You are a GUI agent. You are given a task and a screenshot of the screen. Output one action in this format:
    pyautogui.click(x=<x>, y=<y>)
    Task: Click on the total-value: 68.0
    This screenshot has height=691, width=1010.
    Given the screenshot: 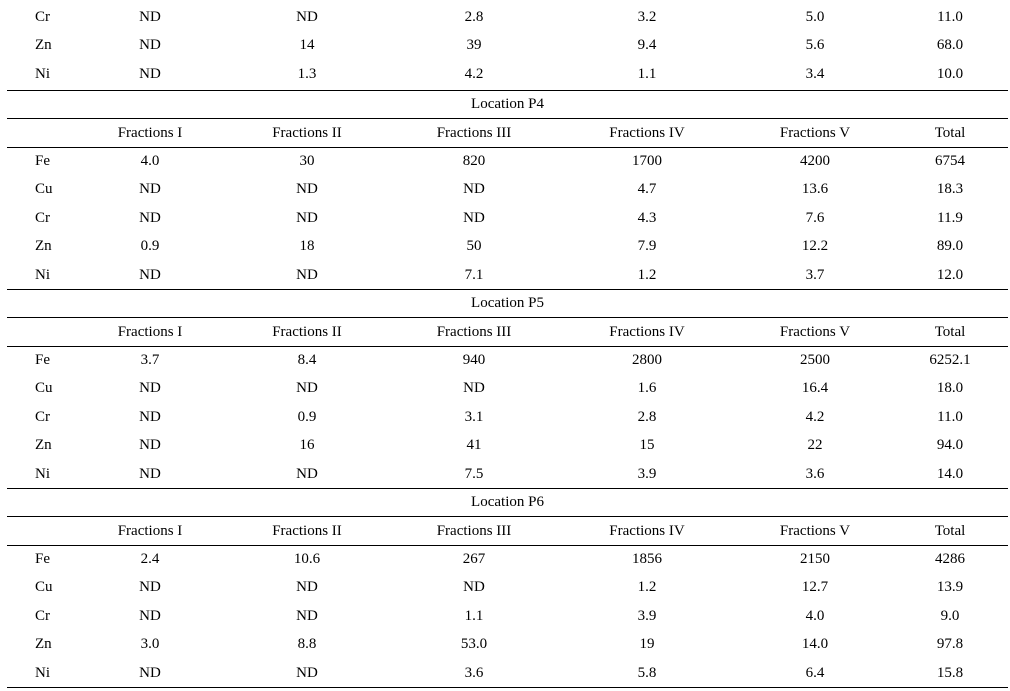 What is the action you would take?
    pyautogui.click(x=950, y=45)
    